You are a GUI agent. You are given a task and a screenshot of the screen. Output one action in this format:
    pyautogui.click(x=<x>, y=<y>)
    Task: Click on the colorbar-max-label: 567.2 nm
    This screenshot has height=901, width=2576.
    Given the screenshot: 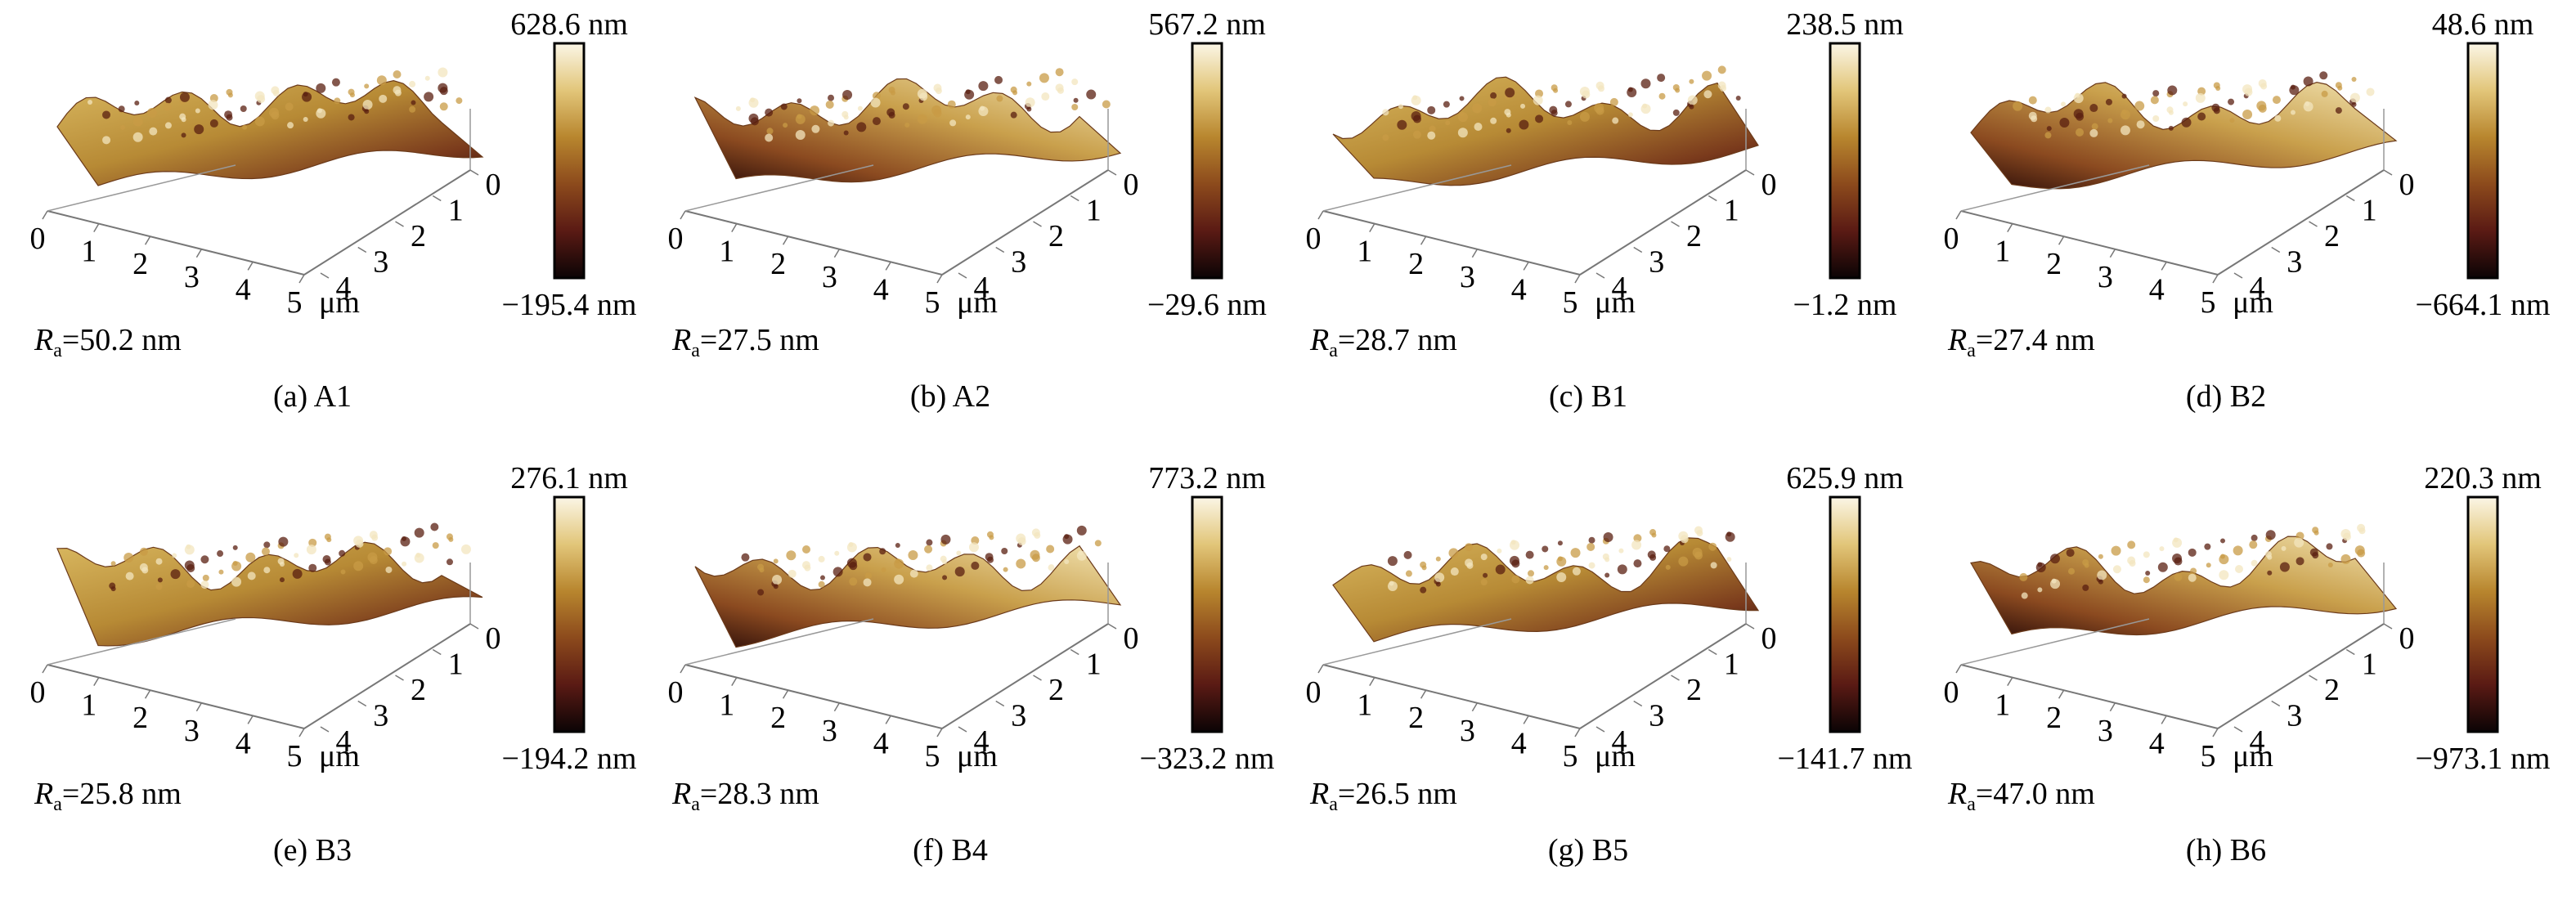 What is the action you would take?
    pyautogui.click(x=1207, y=24)
    